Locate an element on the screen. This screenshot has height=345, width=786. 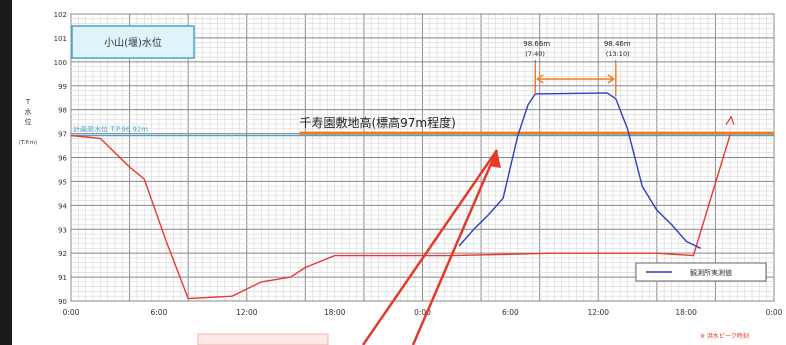
peak-label-value-1: 98.46m is located at coordinates (617, 44).